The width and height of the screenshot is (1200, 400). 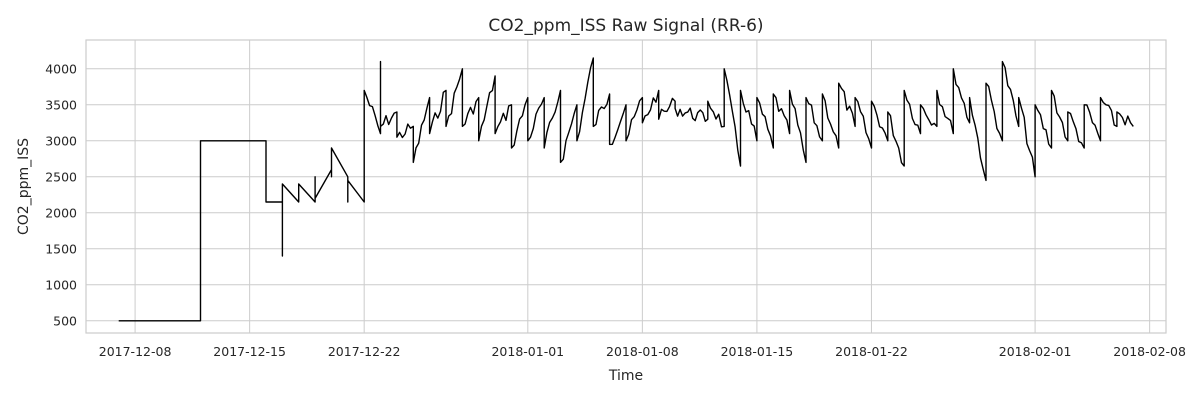 What do you see at coordinates (65, 320) in the screenshot?
I see `y-tick-label: 500` at bounding box center [65, 320].